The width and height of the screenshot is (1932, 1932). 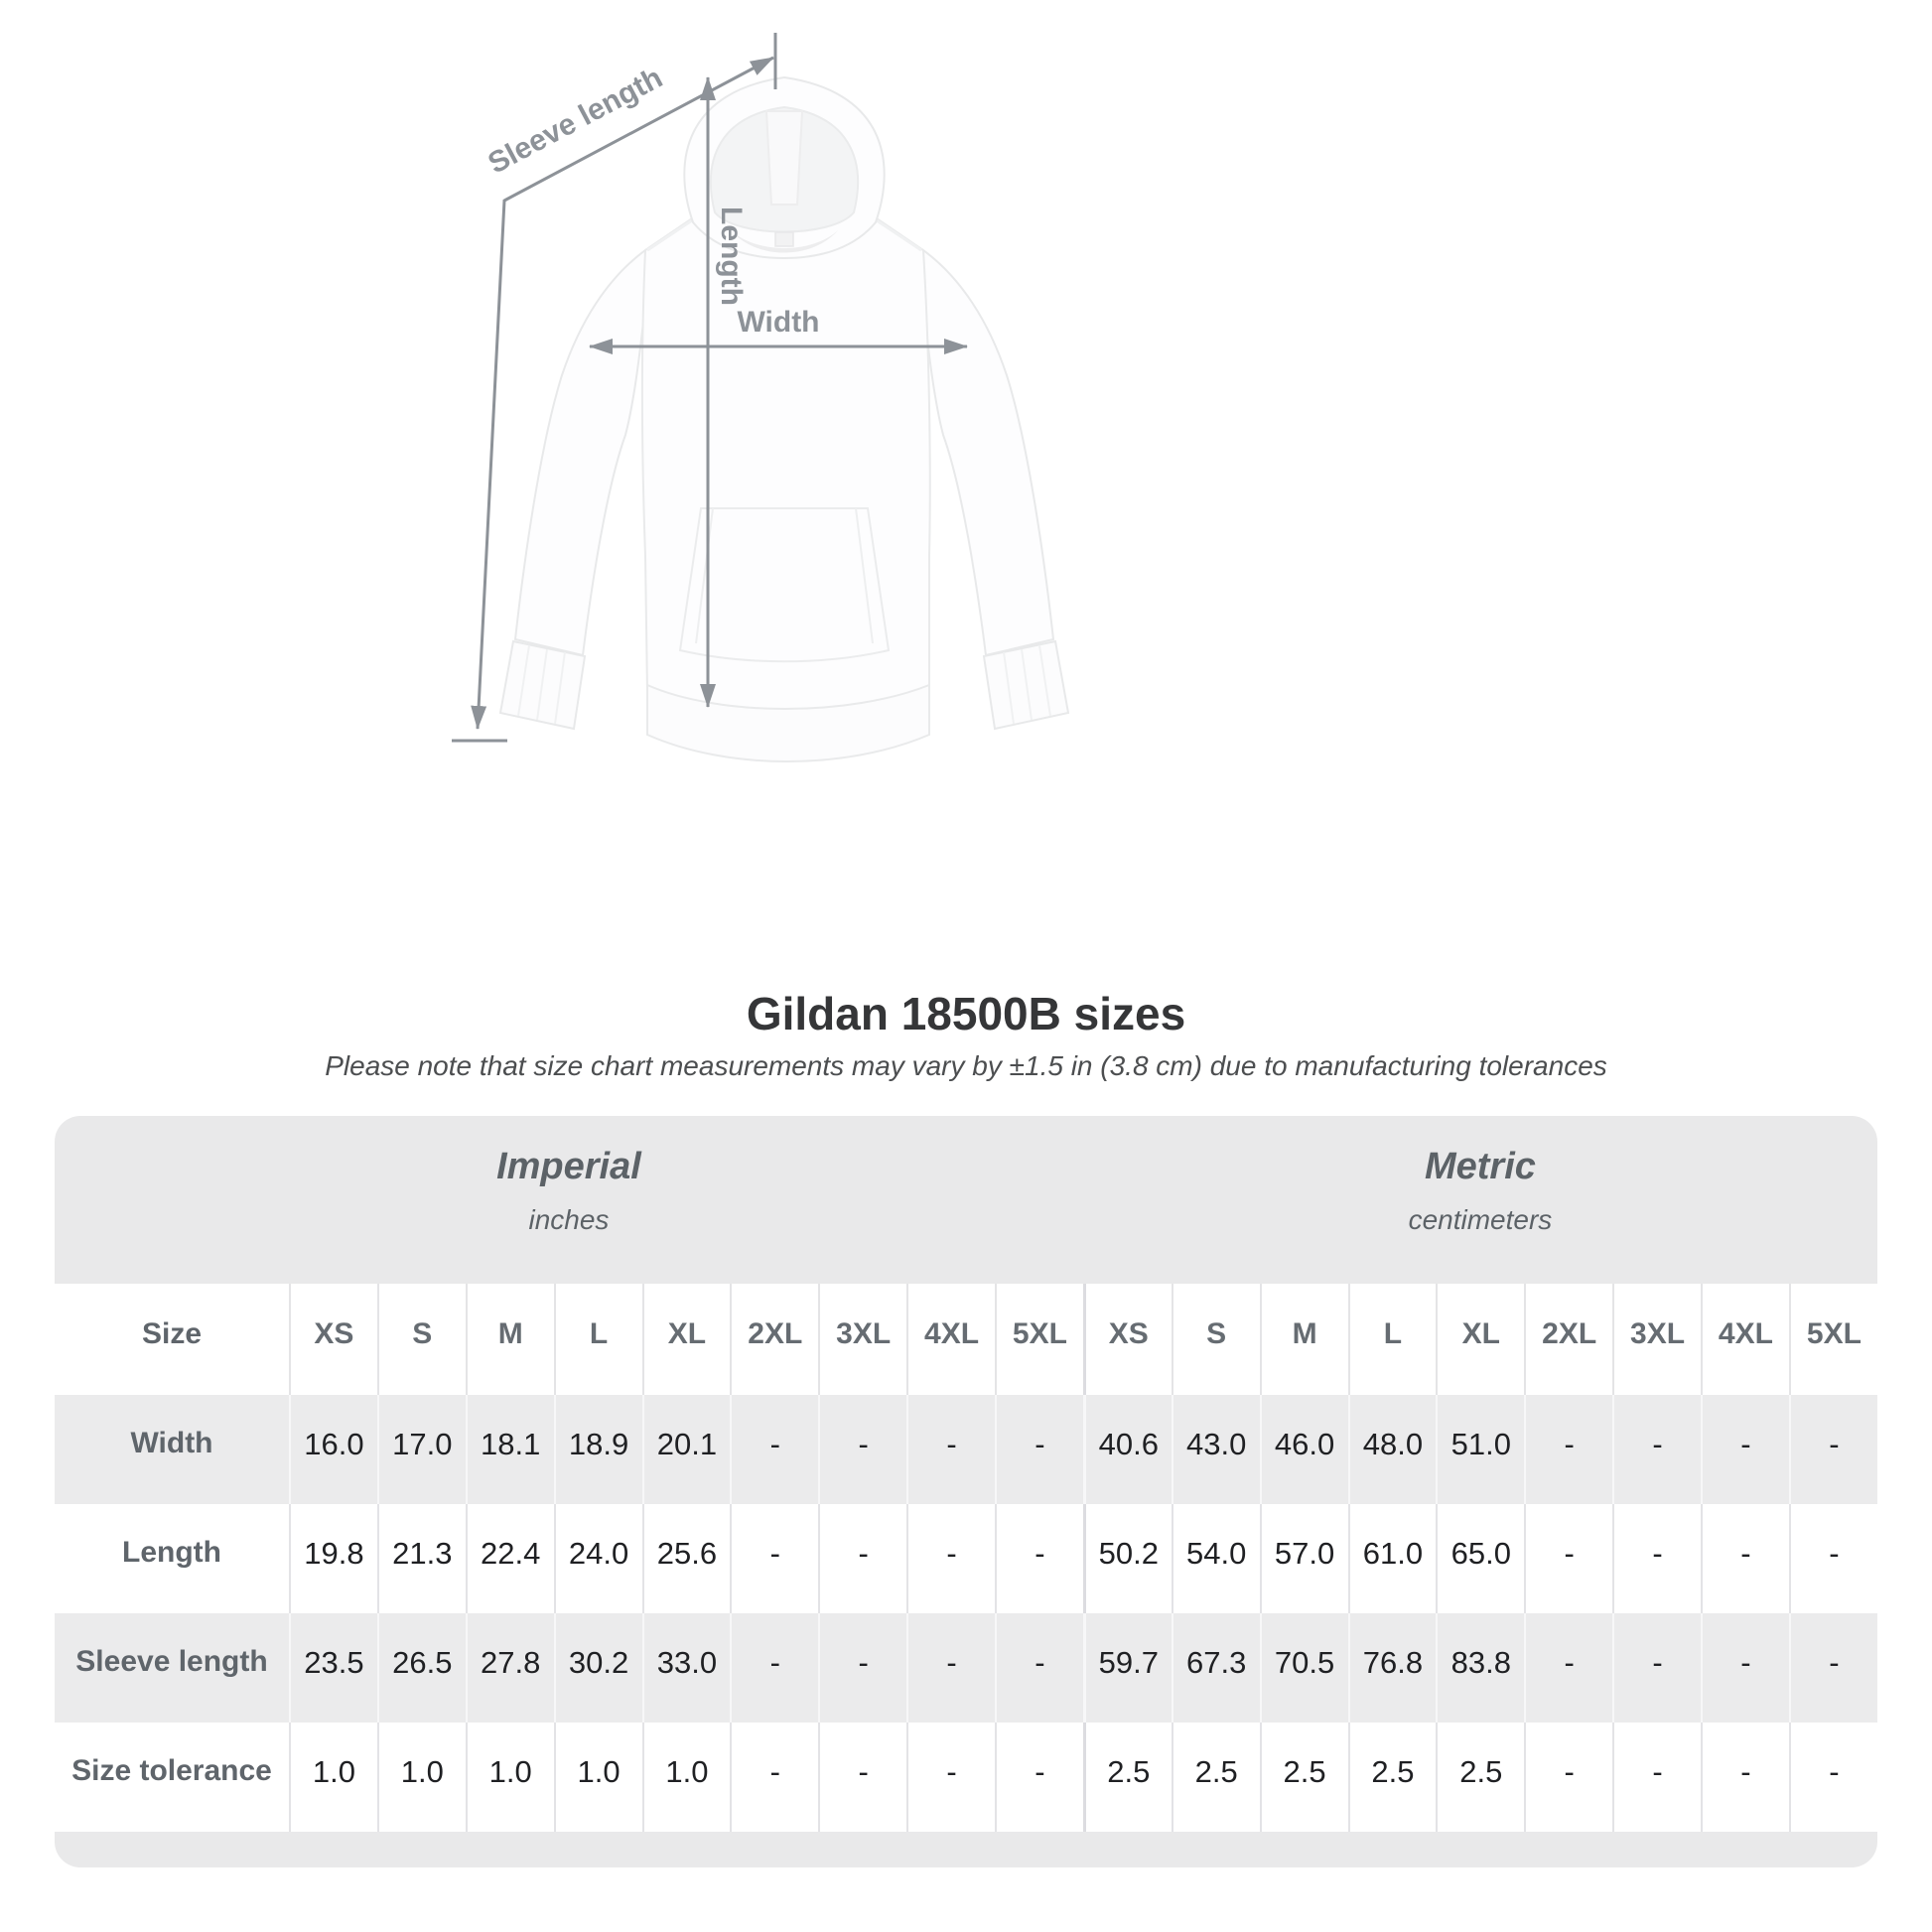 What do you see at coordinates (171, 1661) in the screenshot?
I see `row-label: Sleeve length` at bounding box center [171, 1661].